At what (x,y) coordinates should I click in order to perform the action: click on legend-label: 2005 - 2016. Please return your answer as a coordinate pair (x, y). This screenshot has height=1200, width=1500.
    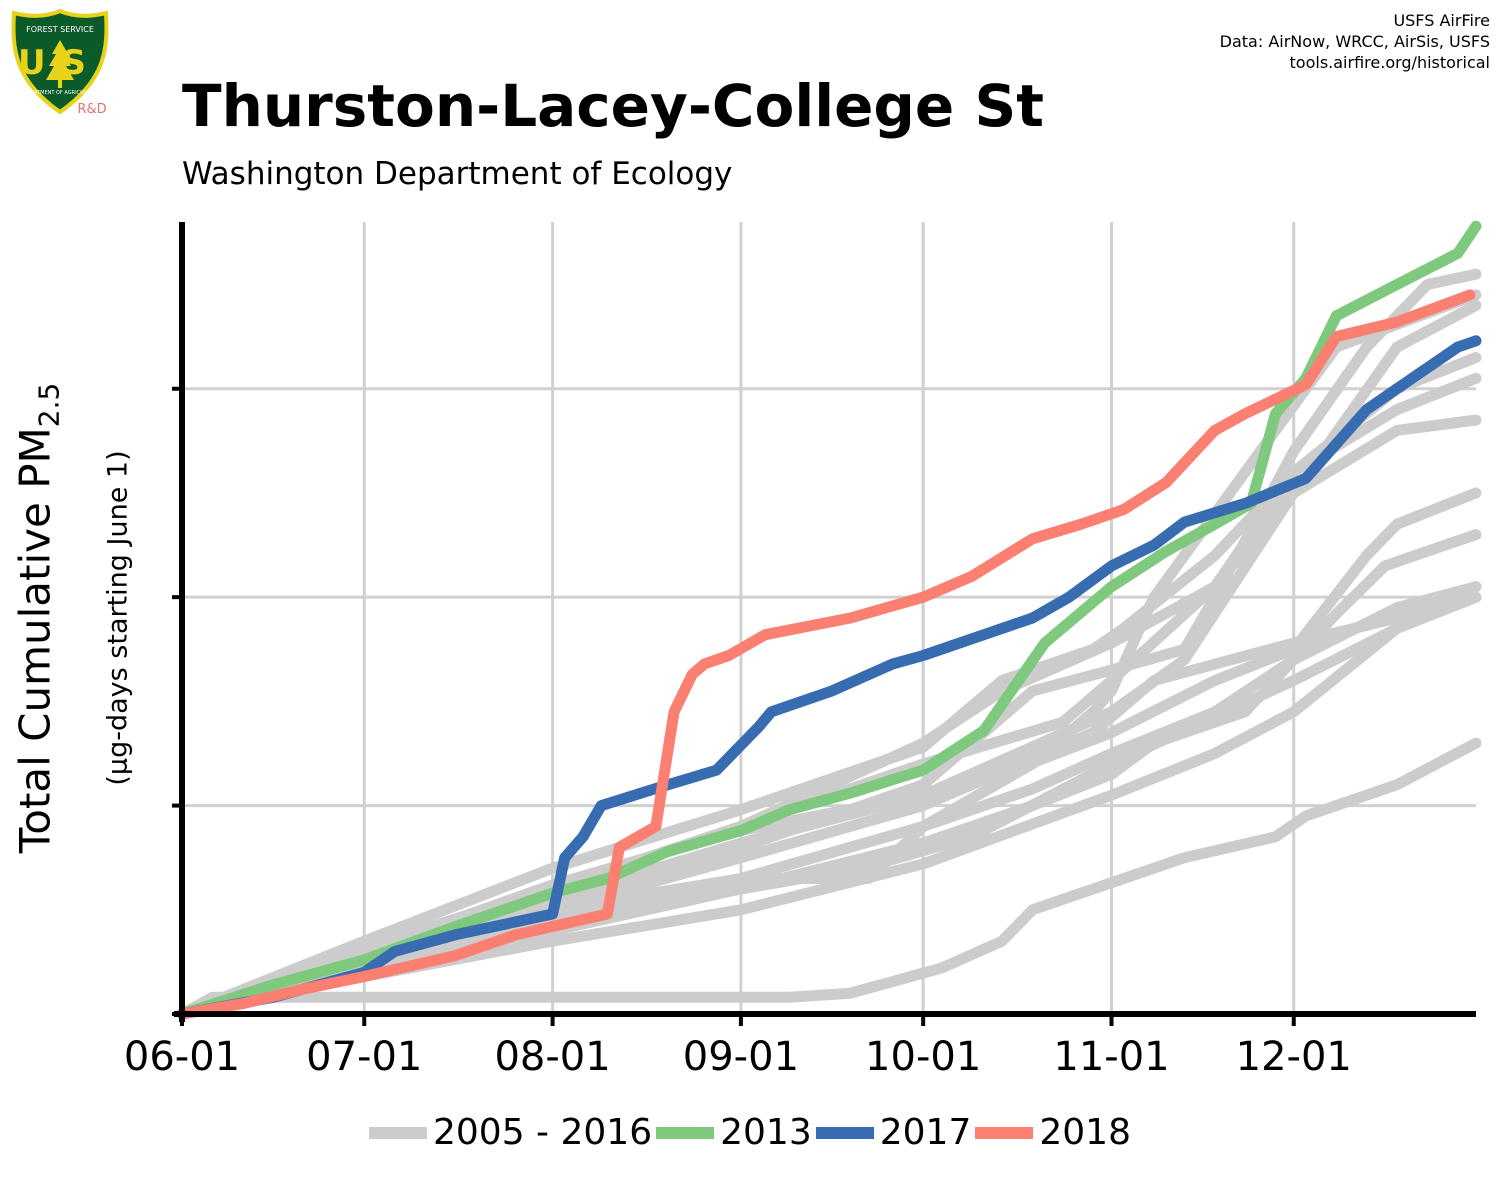
    Looking at the image, I should click on (543, 1132).